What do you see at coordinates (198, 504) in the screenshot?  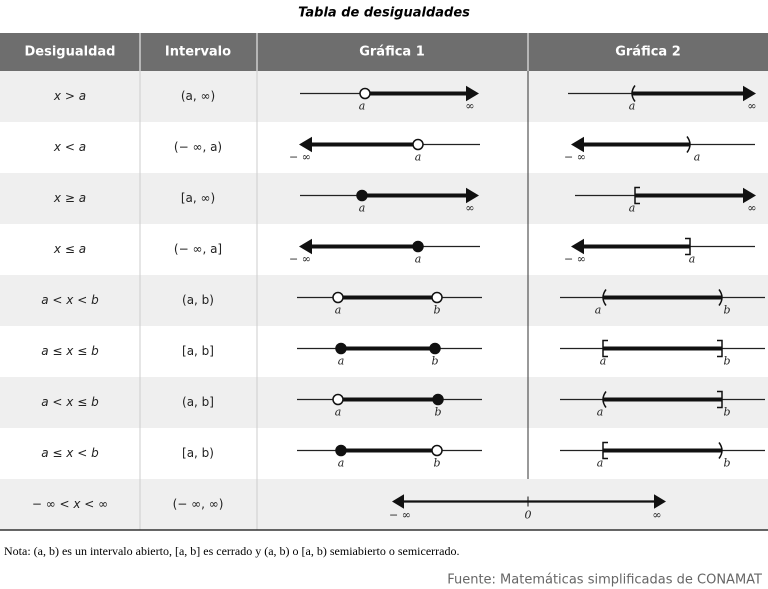 I see `interval: (− ∞, ∞)` at bounding box center [198, 504].